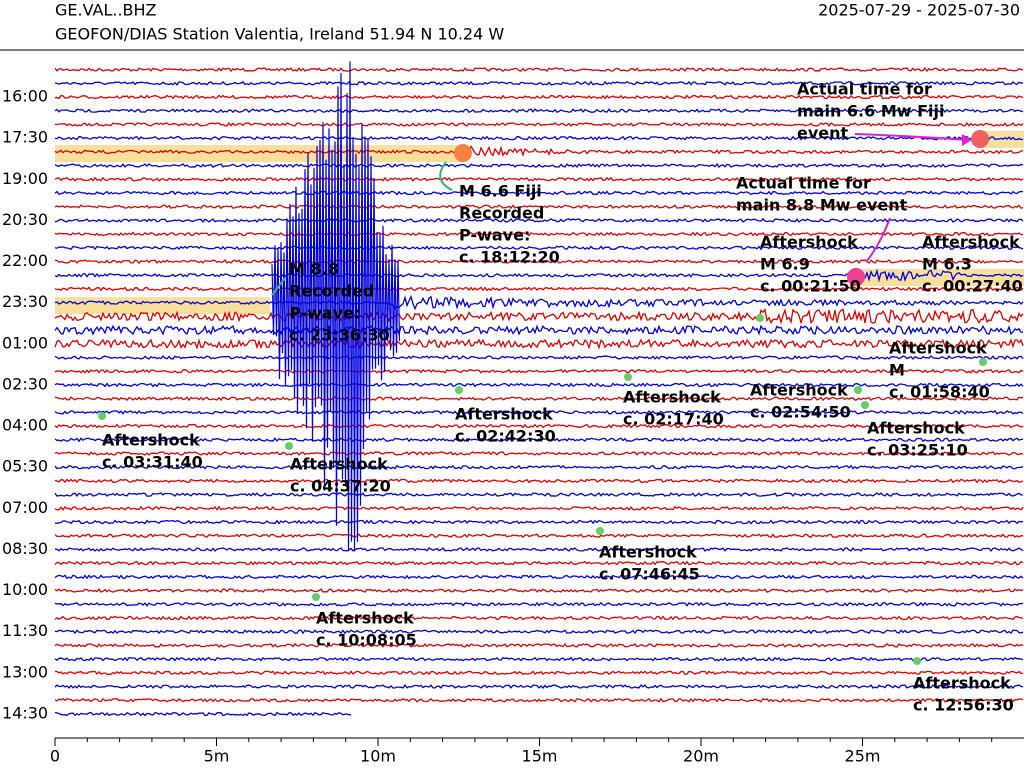  What do you see at coordinates (314, 269) in the screenshot?
I see `annotation: M 8.8` at bounding box center [314, 269].